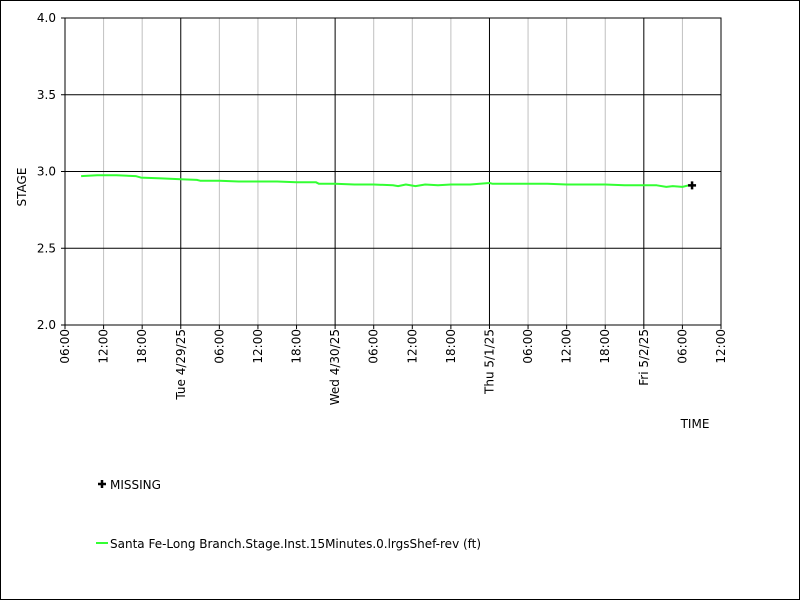  I want to click on y-axis-ticks: 2.0 2.5 3.0 3.5 4.0, so click(51, 171).